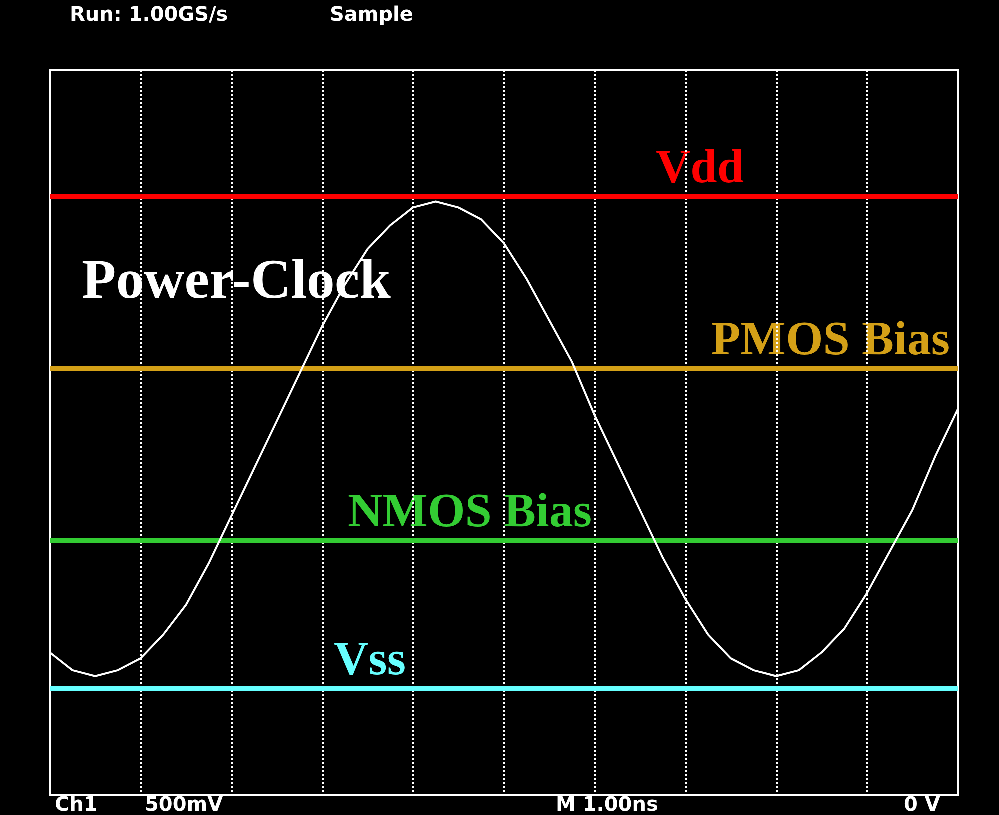 This screenshot has height=815, width=999. I want to click on ref-line-label: PMOS Bias, so click(830, 339).